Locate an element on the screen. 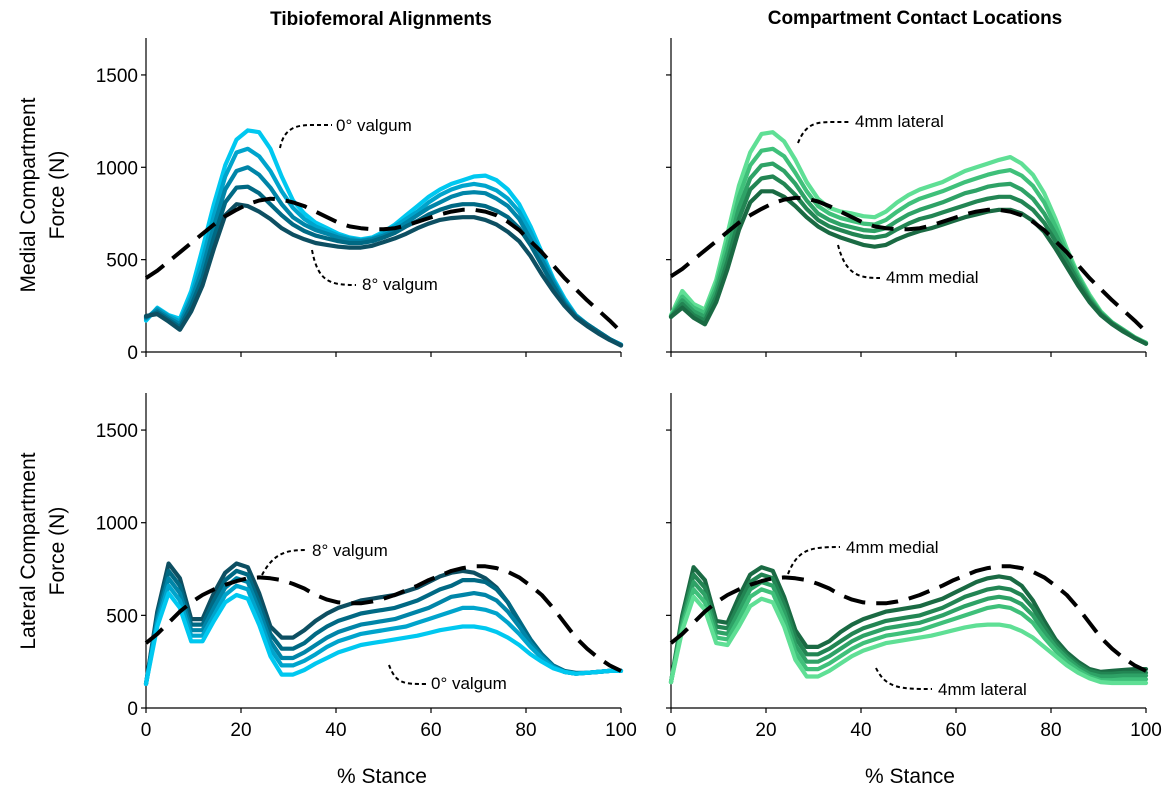  y-axis-label-lateral-line1: Lateral Compartment is located at coordinates (28, 550).